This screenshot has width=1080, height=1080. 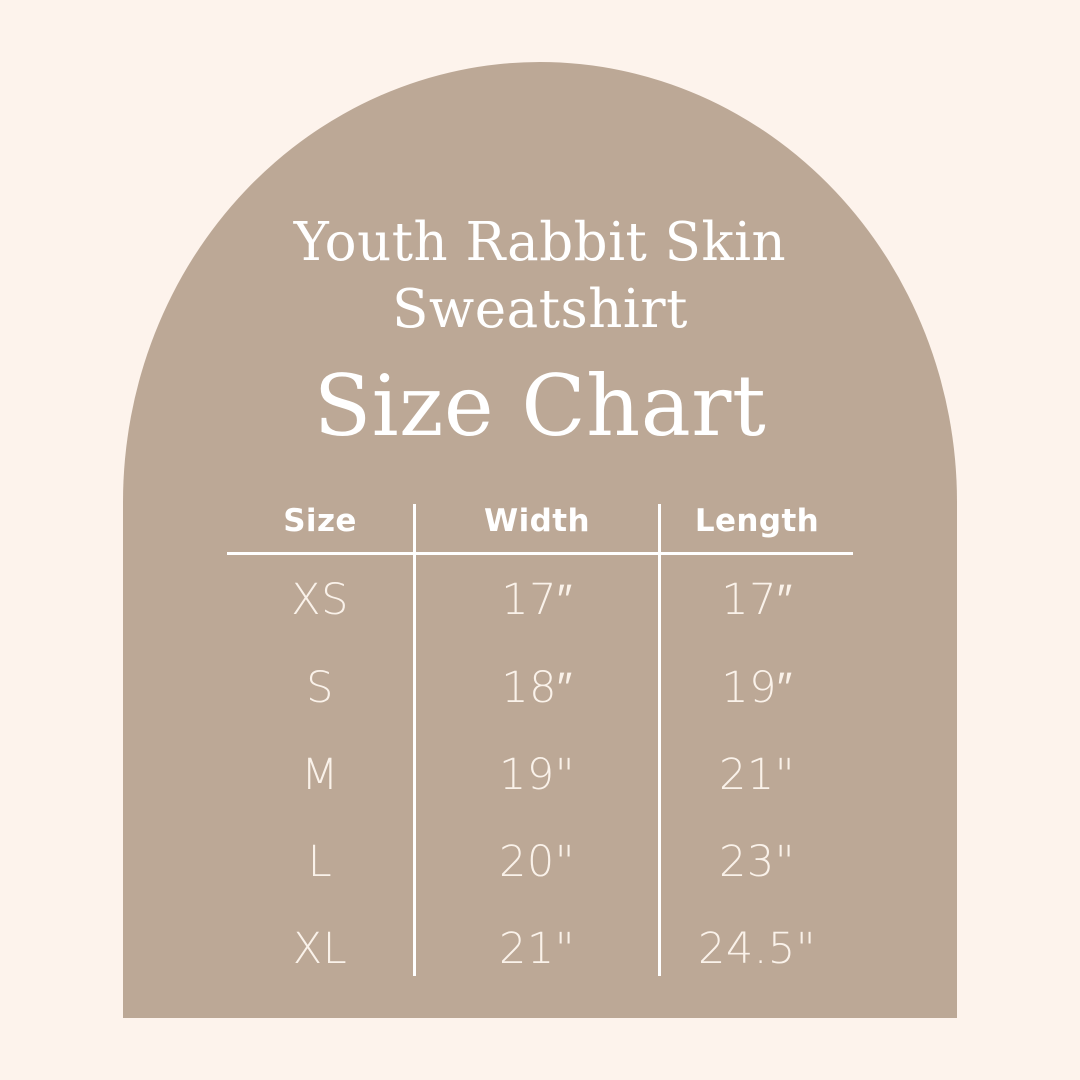 What do you see at coordinates (757, 862) in the screenshot?
I see `table-row: 23"` at bounding box center [757, 862].